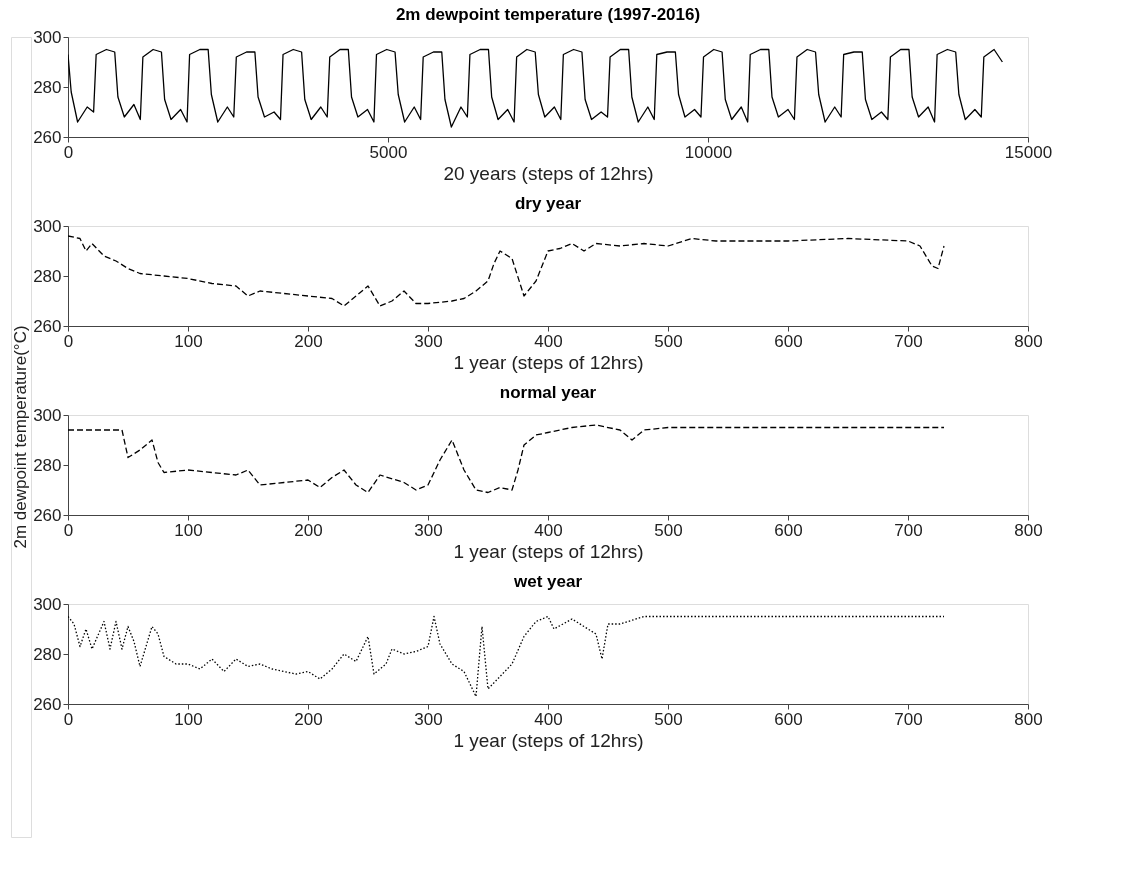 The image size is (1141, 884). I want to click on chart-title: 2m dewpoint temperature (1997-2016), so click(548, 14).